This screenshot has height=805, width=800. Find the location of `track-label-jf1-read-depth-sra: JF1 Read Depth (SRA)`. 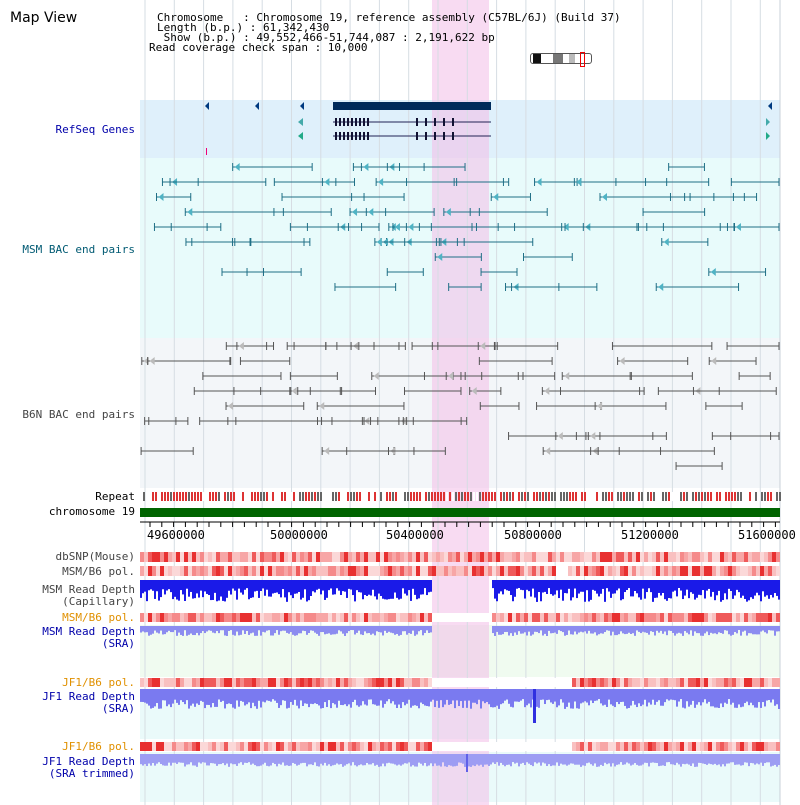

track-label-jf1-read-depth-sra: JF1 Read Depth (SRA) is located at coordinates (88, 702).